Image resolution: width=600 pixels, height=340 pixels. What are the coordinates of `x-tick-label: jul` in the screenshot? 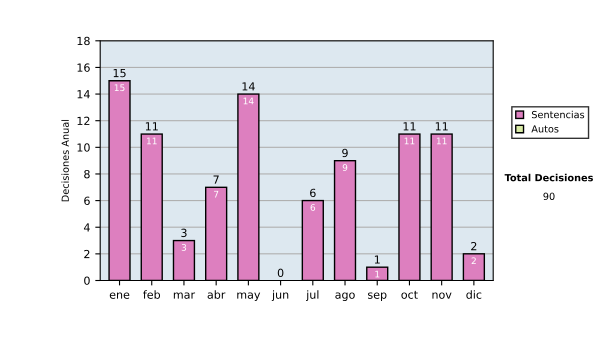 It's located at (312, 295).